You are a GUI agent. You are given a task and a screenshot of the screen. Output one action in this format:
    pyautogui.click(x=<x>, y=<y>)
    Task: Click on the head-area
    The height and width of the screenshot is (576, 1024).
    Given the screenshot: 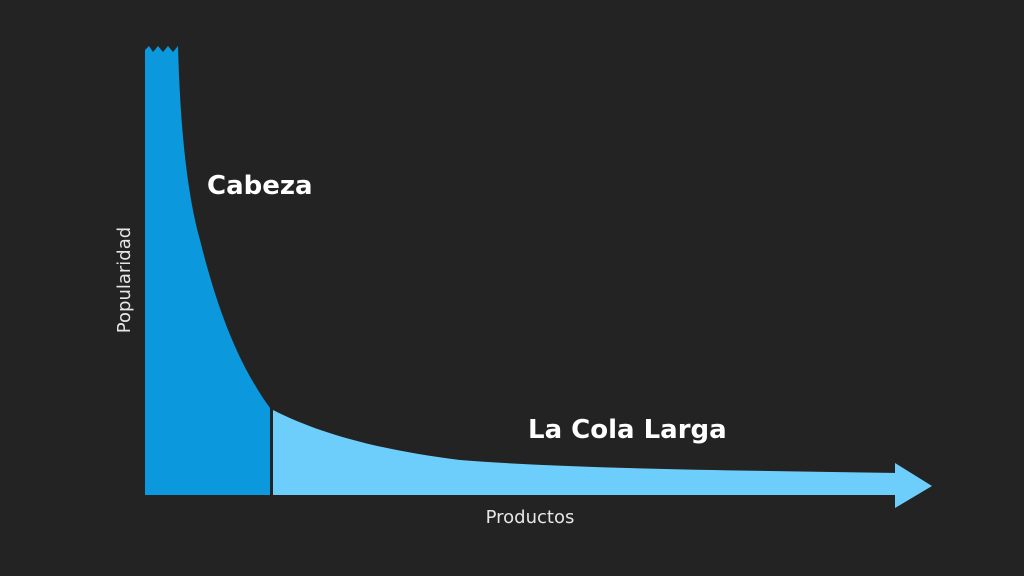 What is the action you would take?
    pyautogui.click(x=207, y=270)
    